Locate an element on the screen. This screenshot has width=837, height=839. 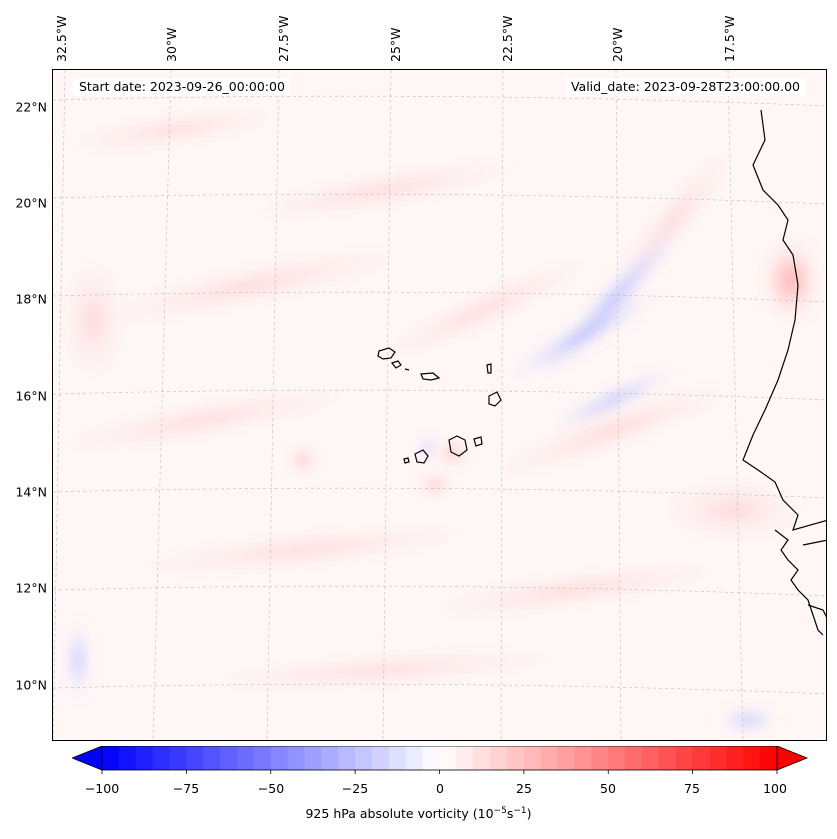
cape-verde-islands is located at coordinates (439, 405).